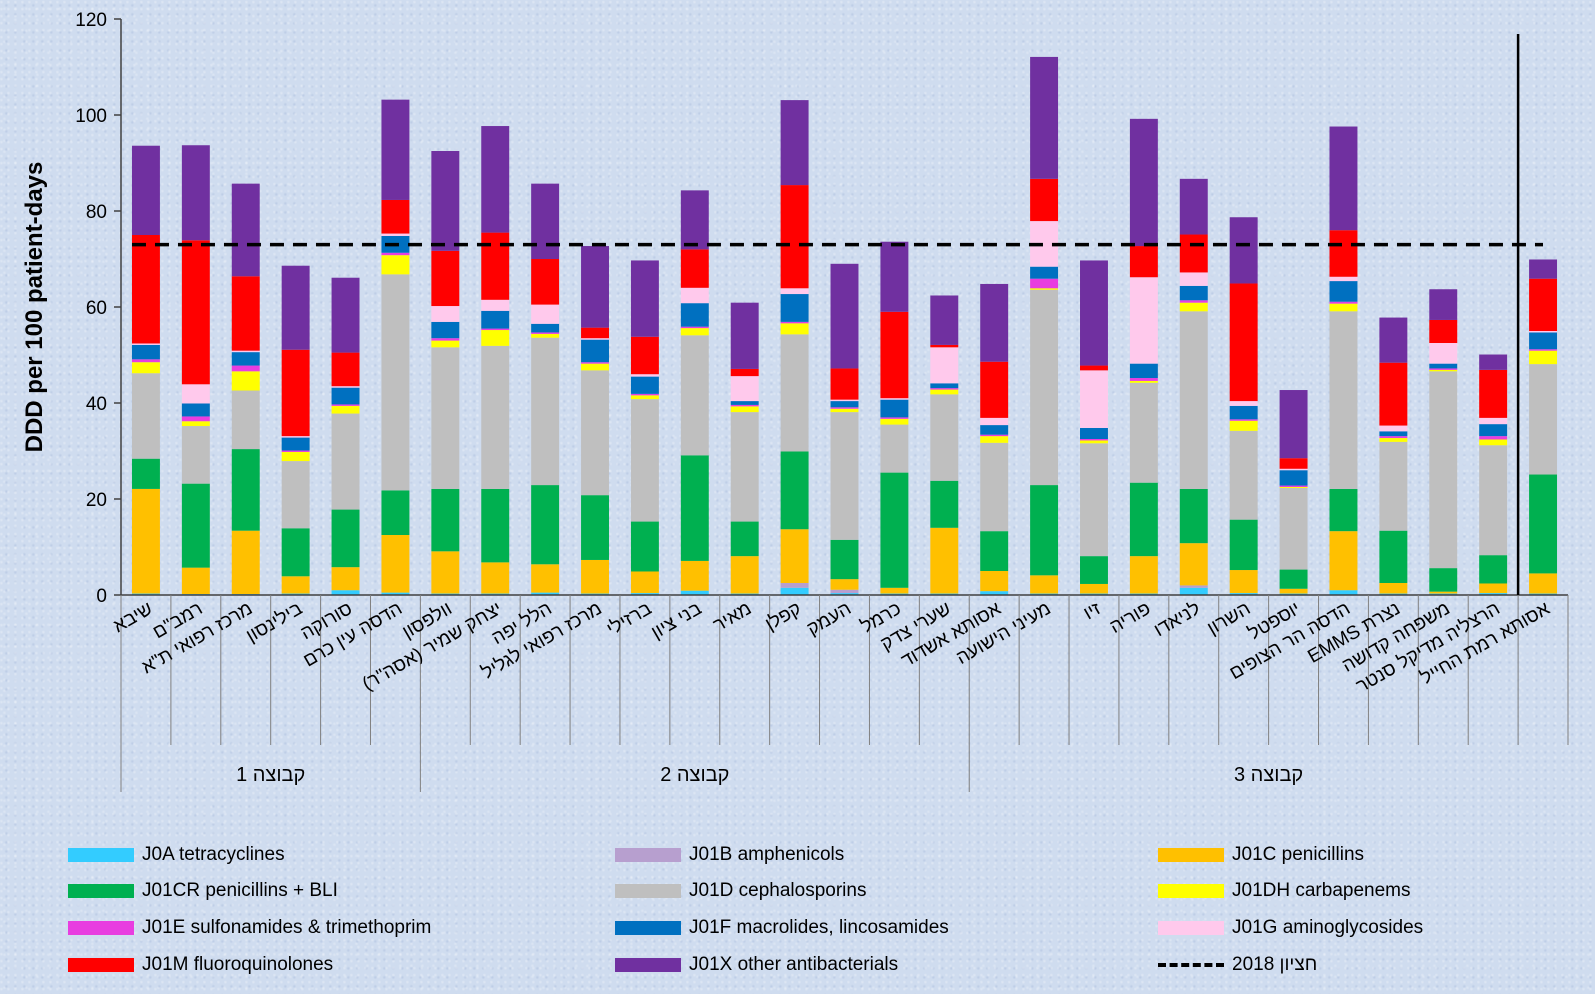 This screenshot has height=994, width=1595. Describe the element at coordinates (1237, 965) in the screenshot. I see `legend-item-target: חציון 2018` at that location.